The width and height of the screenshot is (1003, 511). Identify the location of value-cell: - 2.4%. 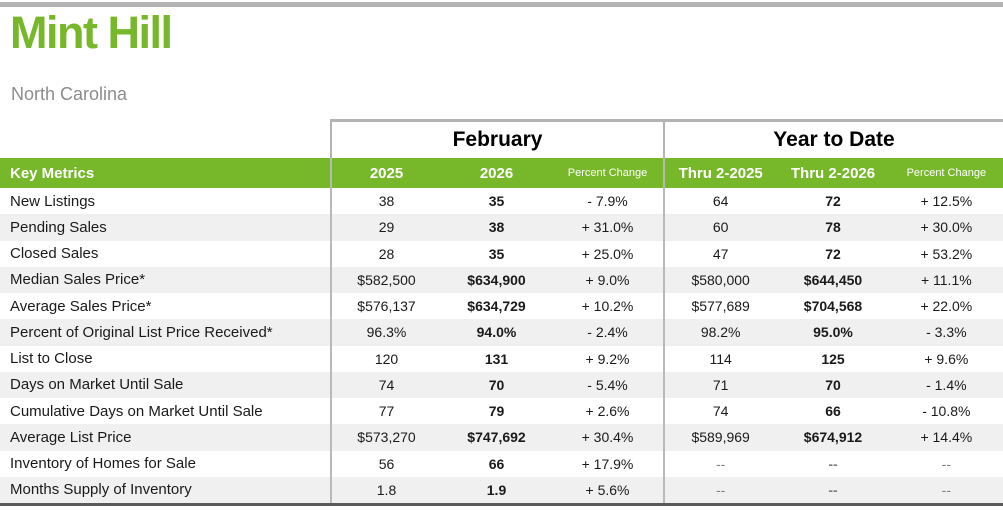
(607, 332).